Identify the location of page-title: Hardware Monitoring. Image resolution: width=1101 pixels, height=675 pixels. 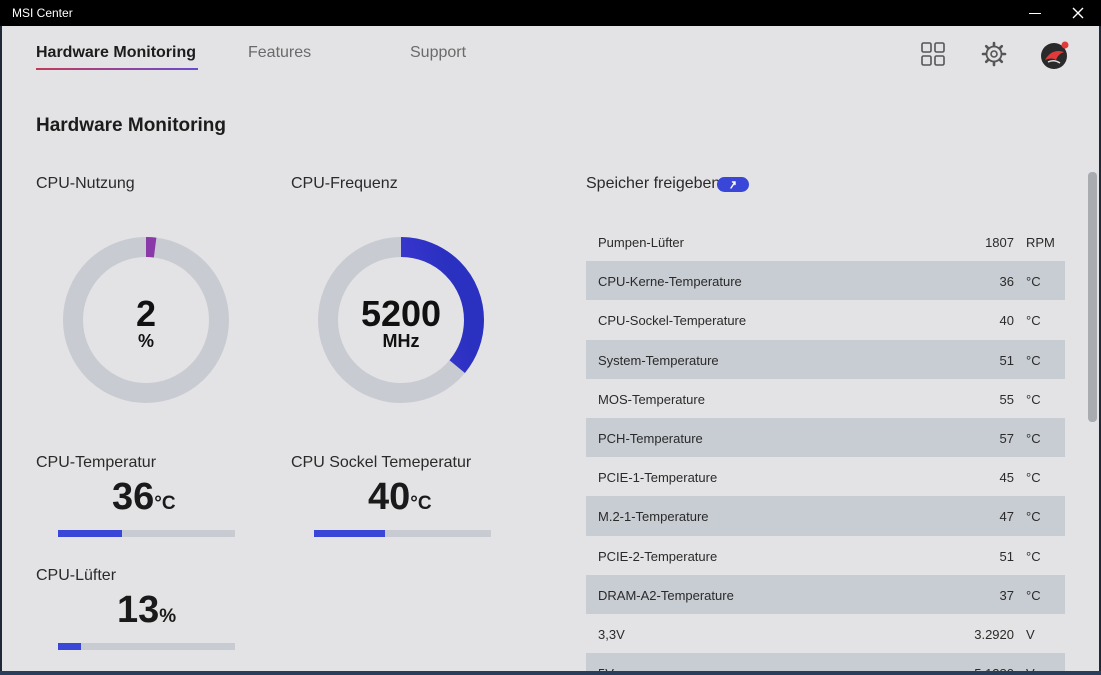
(131, 125).